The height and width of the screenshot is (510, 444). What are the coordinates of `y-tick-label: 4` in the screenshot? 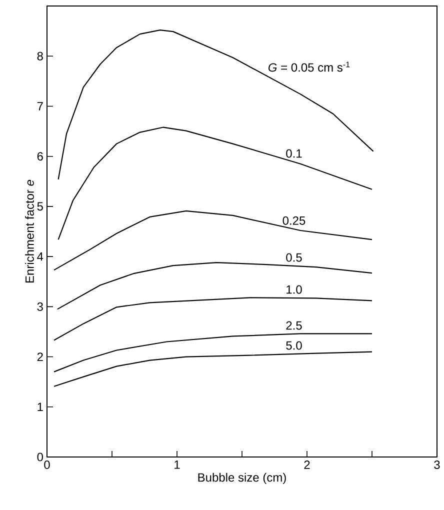 It's located at (40, 256).